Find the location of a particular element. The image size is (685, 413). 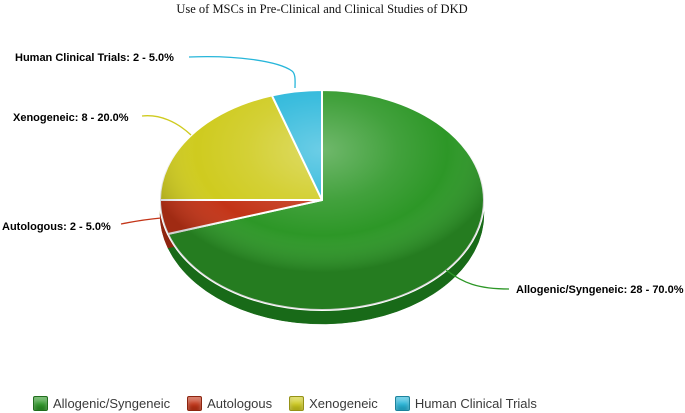

legend-item-xenogeneic: Xenogeneic is located at coordinates (333, 403).